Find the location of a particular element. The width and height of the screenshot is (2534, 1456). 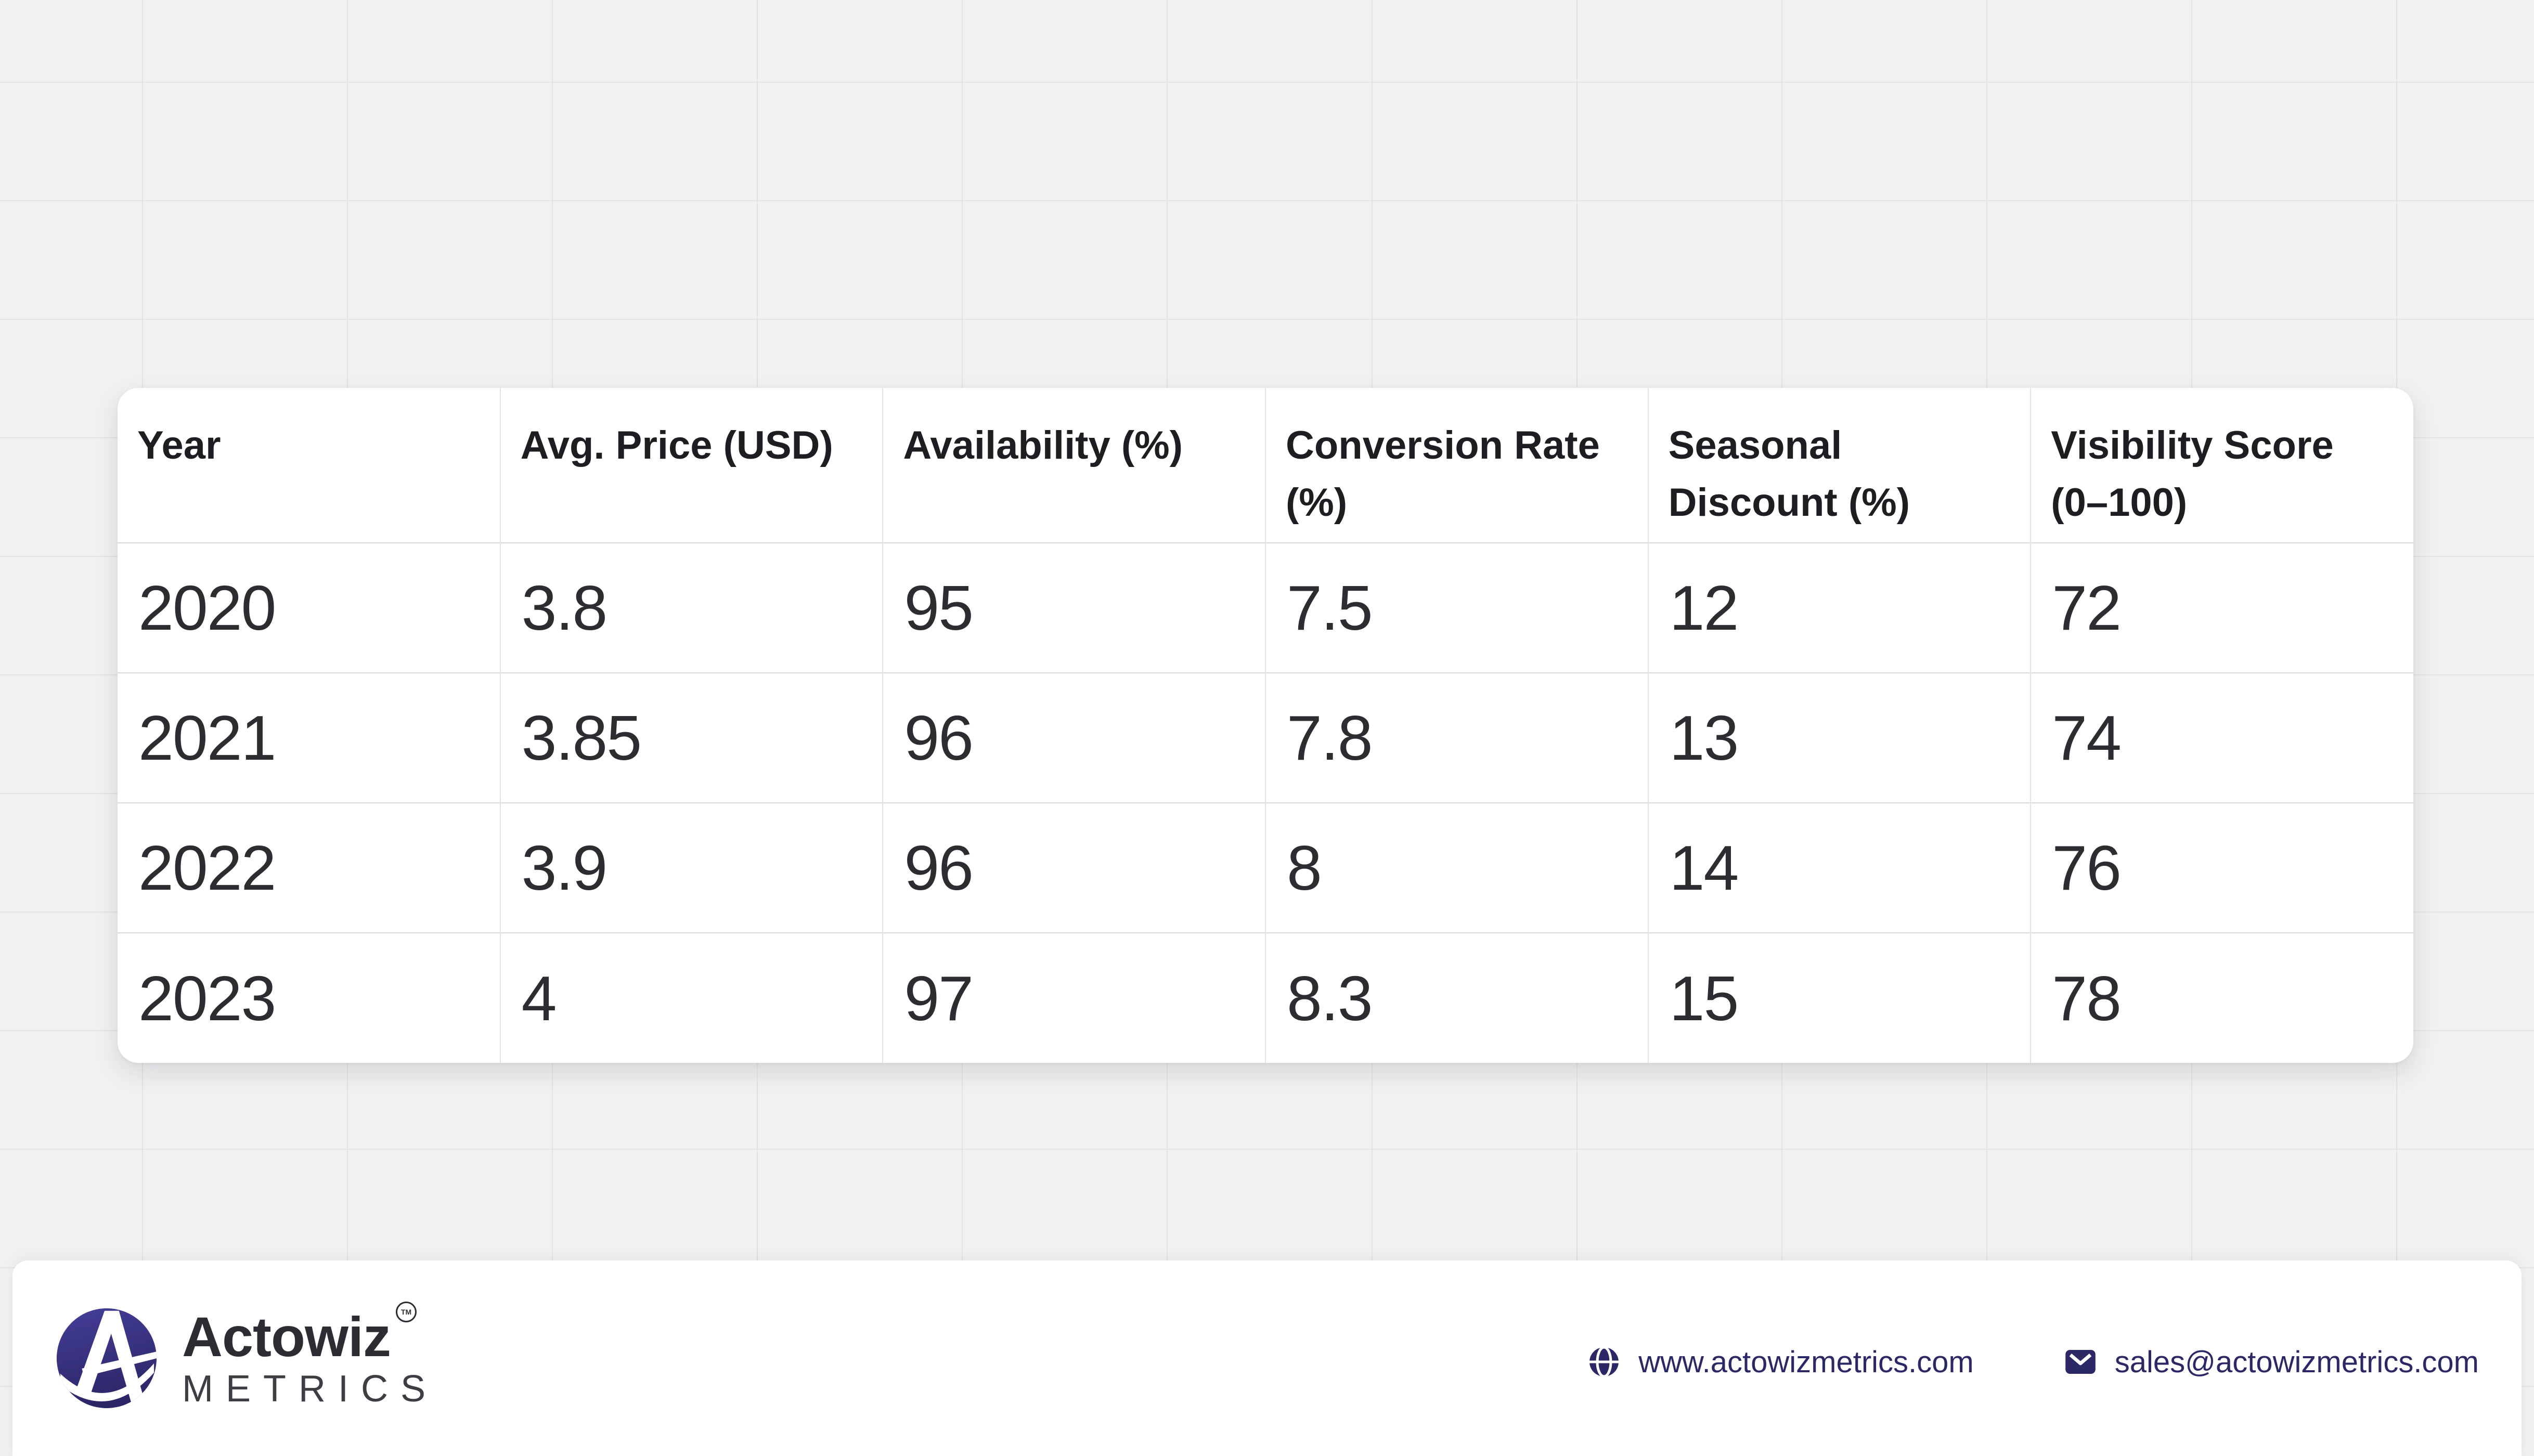

website-link: www.actowizmetrics.com is located at coordinates (1781, 1362).